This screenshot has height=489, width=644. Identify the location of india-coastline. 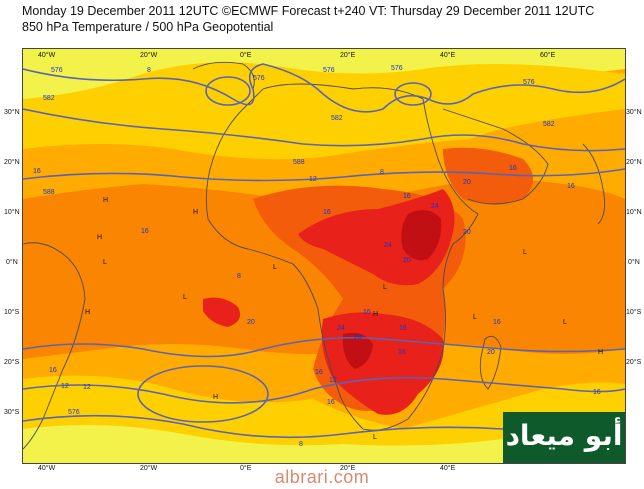
(594, 184).